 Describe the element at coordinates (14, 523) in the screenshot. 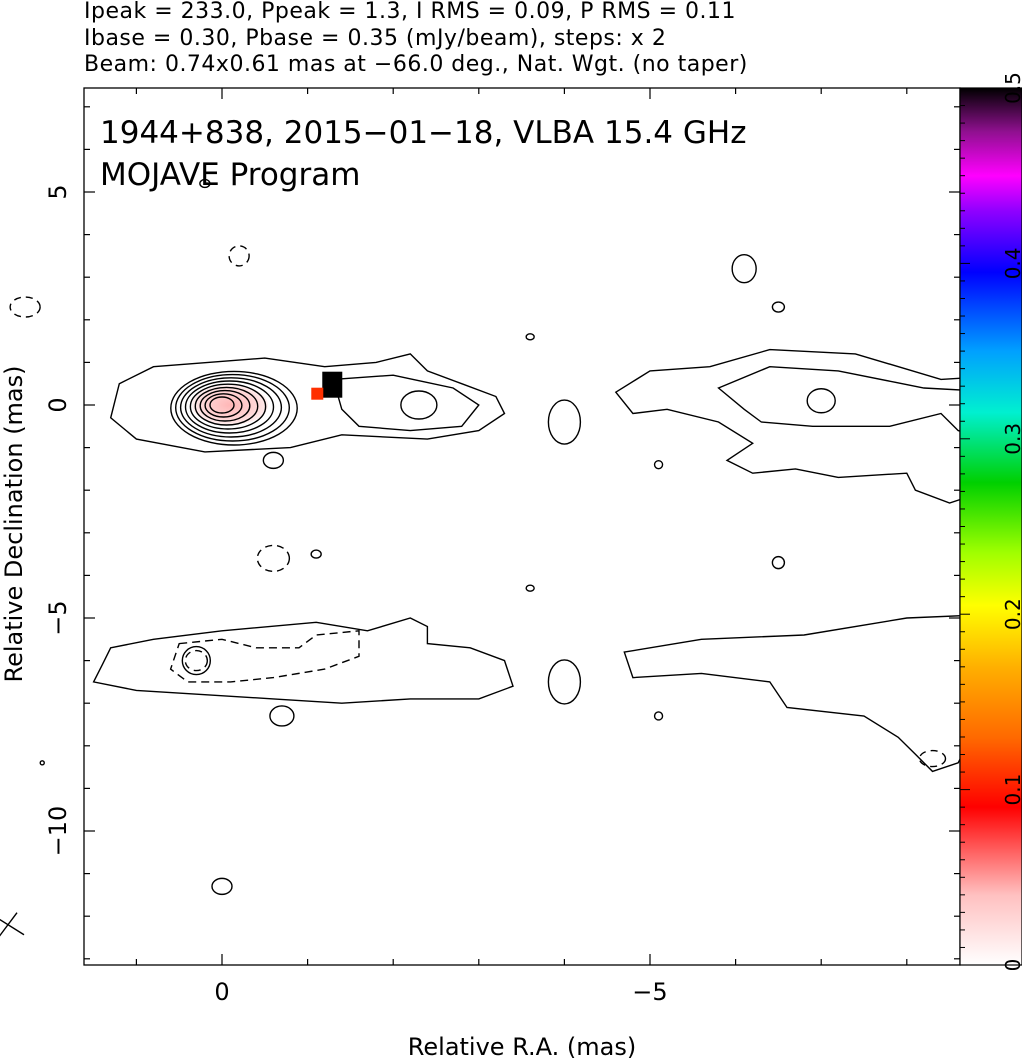

I see `y-axis-label: Relative Declination (mas)` at that location.